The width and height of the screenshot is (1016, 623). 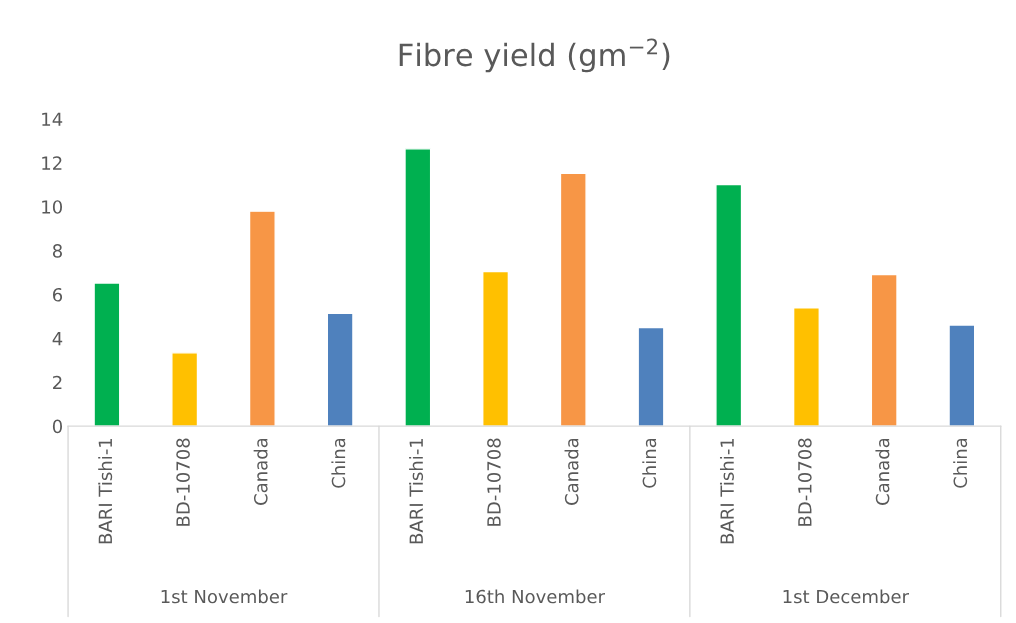 I want to click on text: 16th November, so click(x=535, y=596).